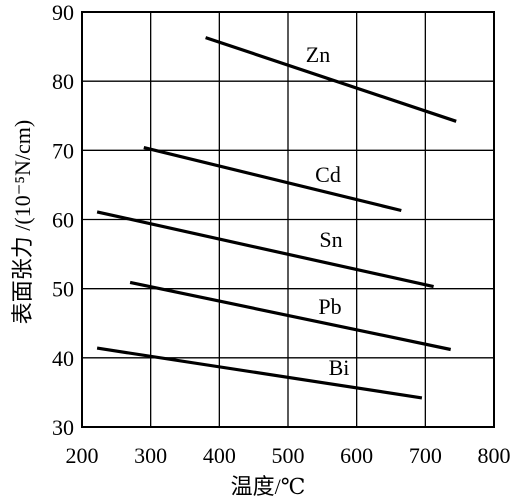 The height and width of the screenshot is (498, 518). Describe the element at coordinates (82, 455) in the screenshot. I see `x-tick-label: 200` at that location.